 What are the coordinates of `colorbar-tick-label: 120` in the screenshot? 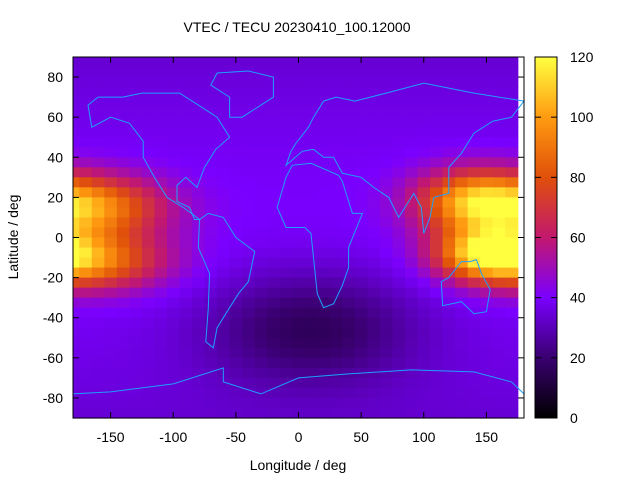 It's located at (582, 57).